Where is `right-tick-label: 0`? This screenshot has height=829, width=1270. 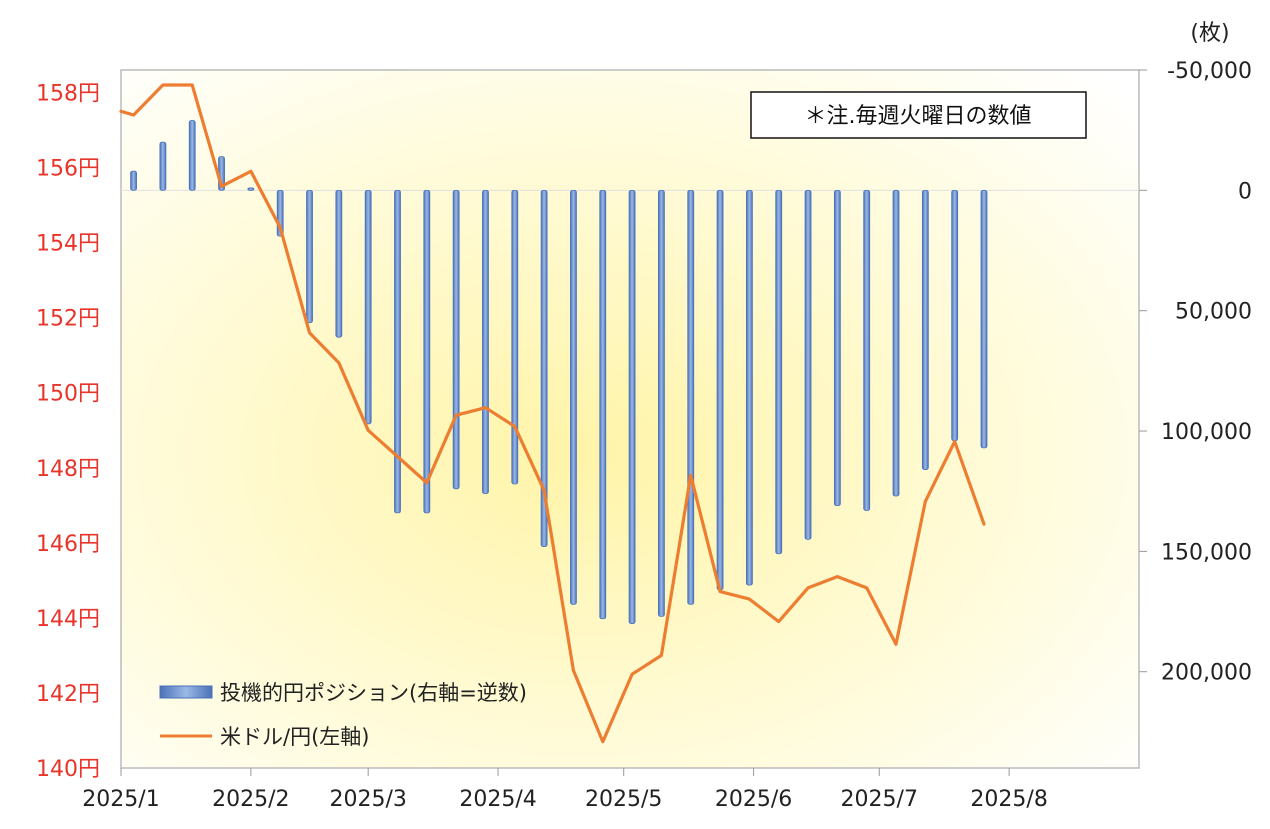
right-tick-label: 0 is located at coordinates (1245, 191).